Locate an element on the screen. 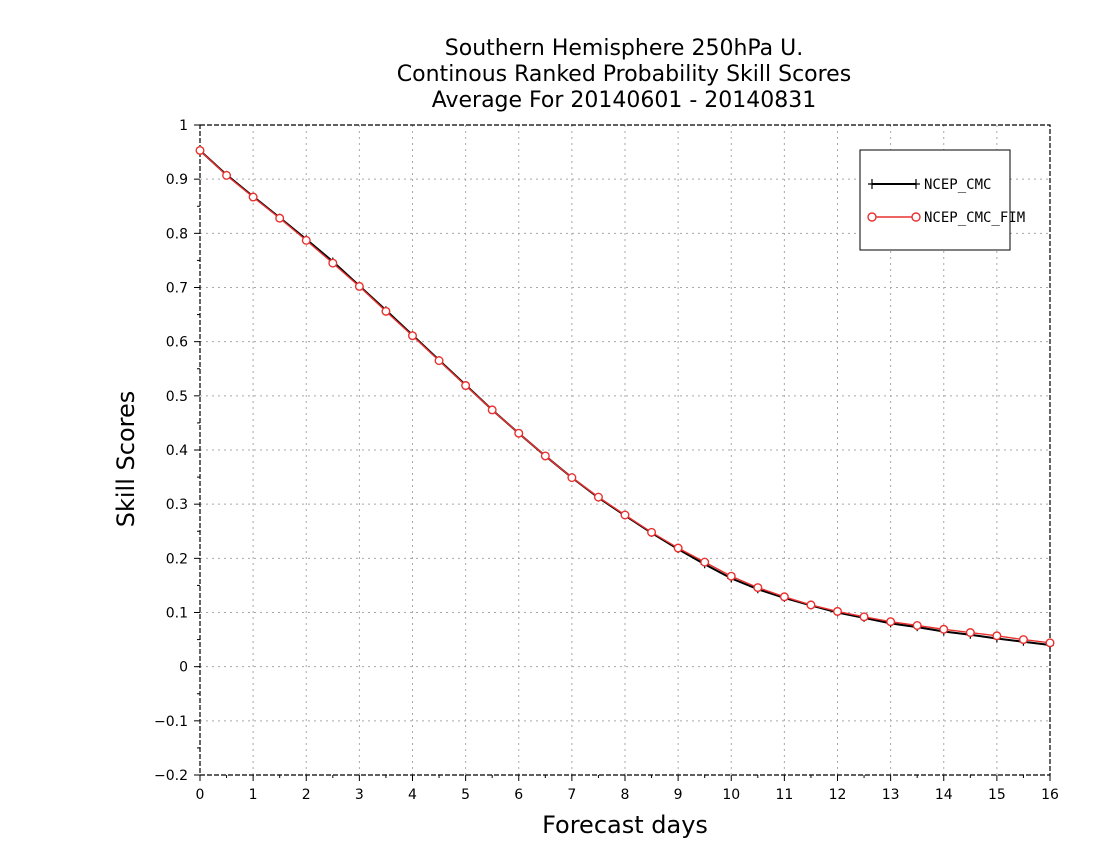 This screenshot has height=850, width=1100. y-tick-label: 0.4 is located at coordinates (177, 451).